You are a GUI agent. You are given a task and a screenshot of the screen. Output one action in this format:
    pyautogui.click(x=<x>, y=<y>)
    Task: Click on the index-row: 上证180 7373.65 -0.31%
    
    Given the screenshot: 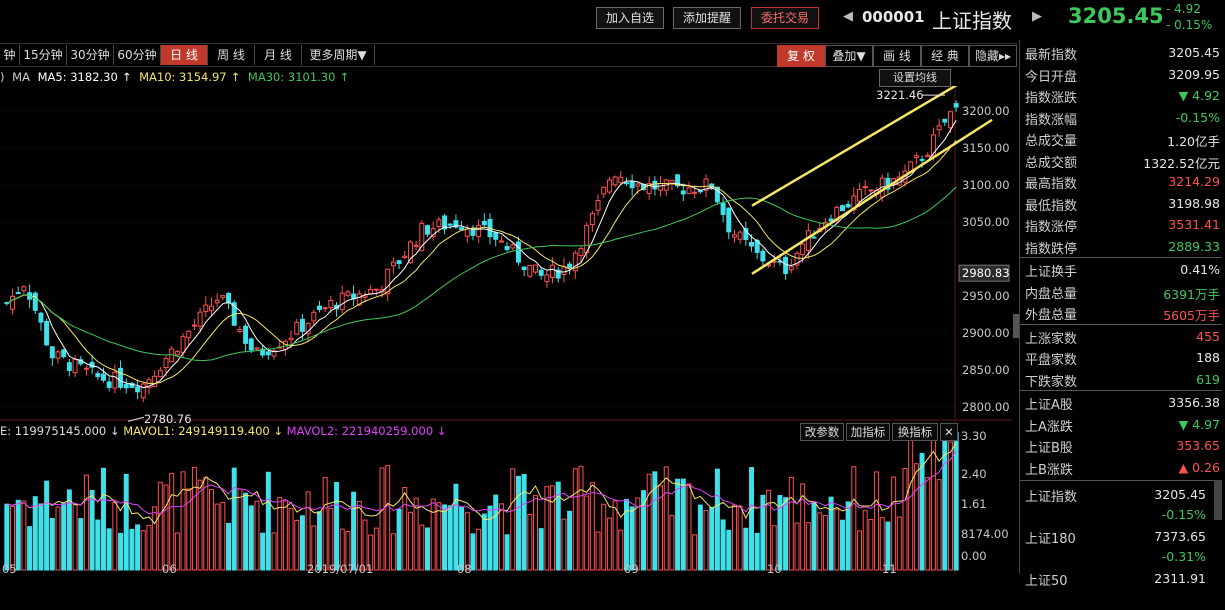 What is the action you would take?
    pyautogui.click(x=1121, y=547)
    